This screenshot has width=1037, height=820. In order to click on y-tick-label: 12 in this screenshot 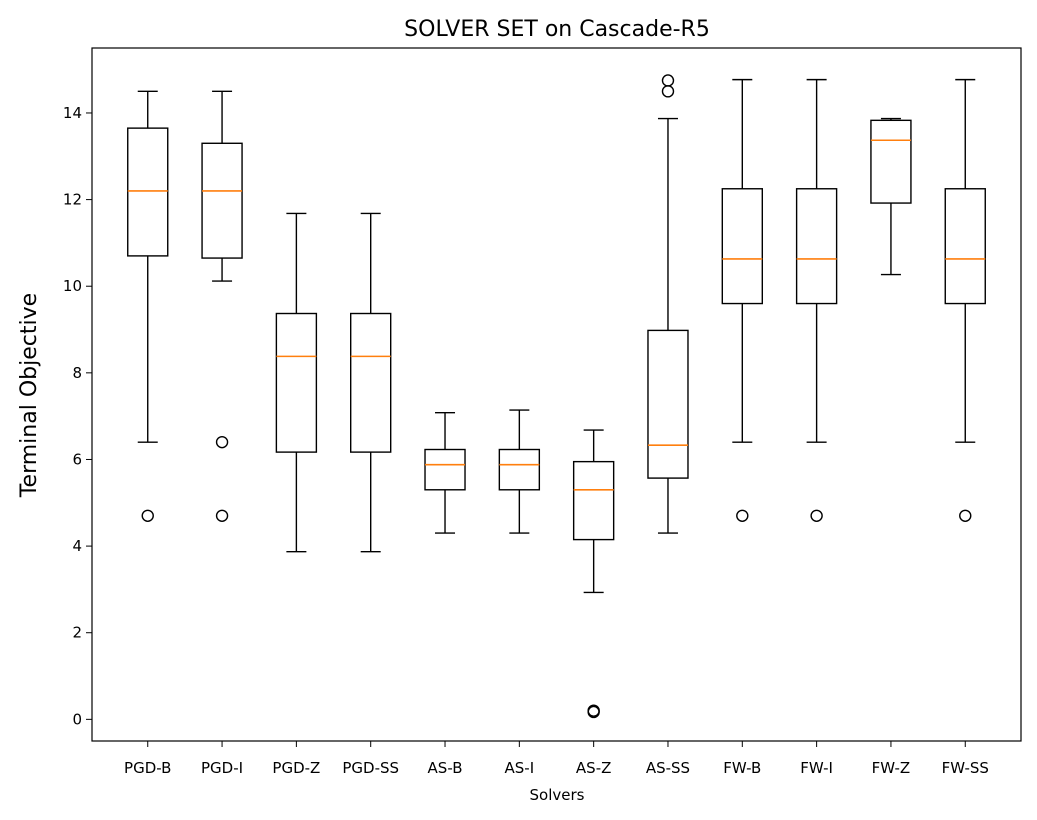, I will do `click(72, 200)`.